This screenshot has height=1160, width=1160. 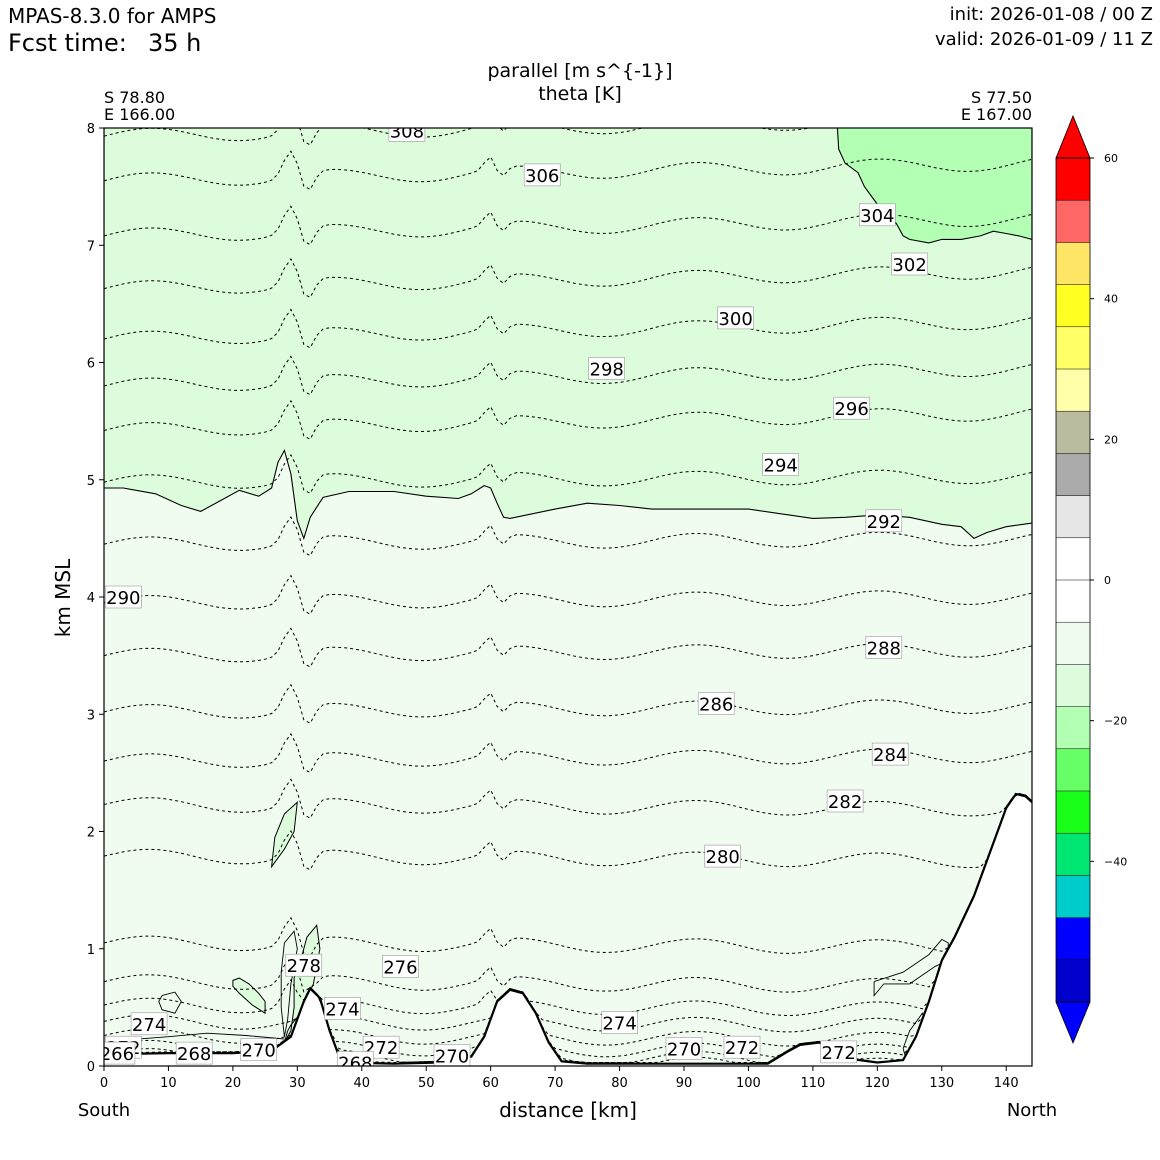 I want to click on theta-contour-label: 268, so click(x=194, y=1053).